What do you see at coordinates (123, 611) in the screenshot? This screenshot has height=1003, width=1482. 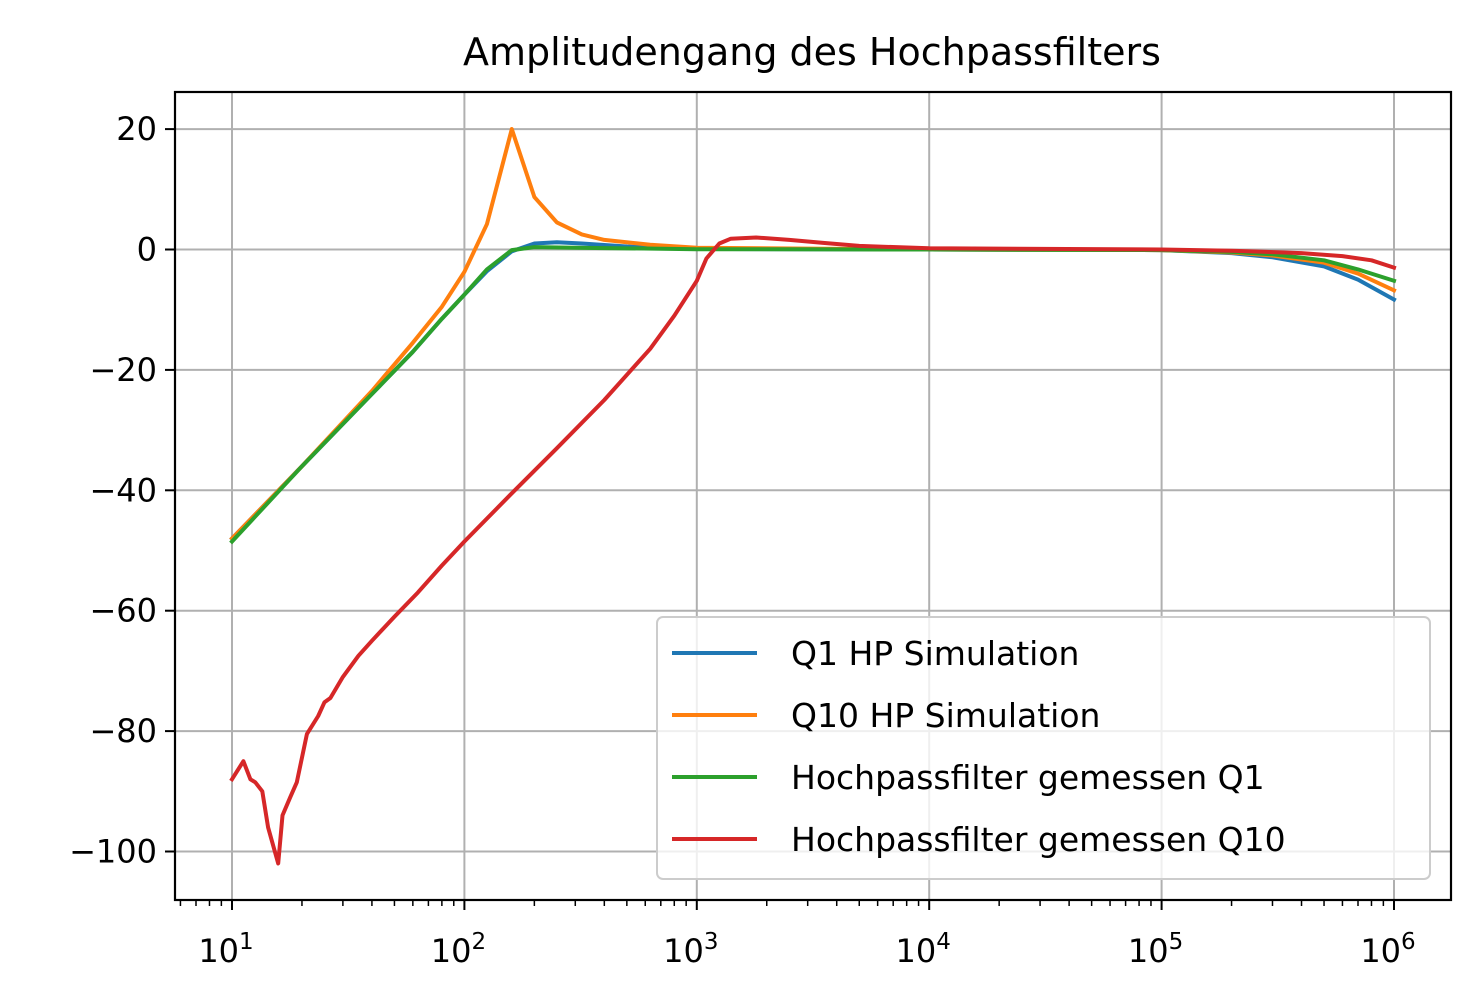 I see `y-tick-label: −60` at bounding box center [123, 611].